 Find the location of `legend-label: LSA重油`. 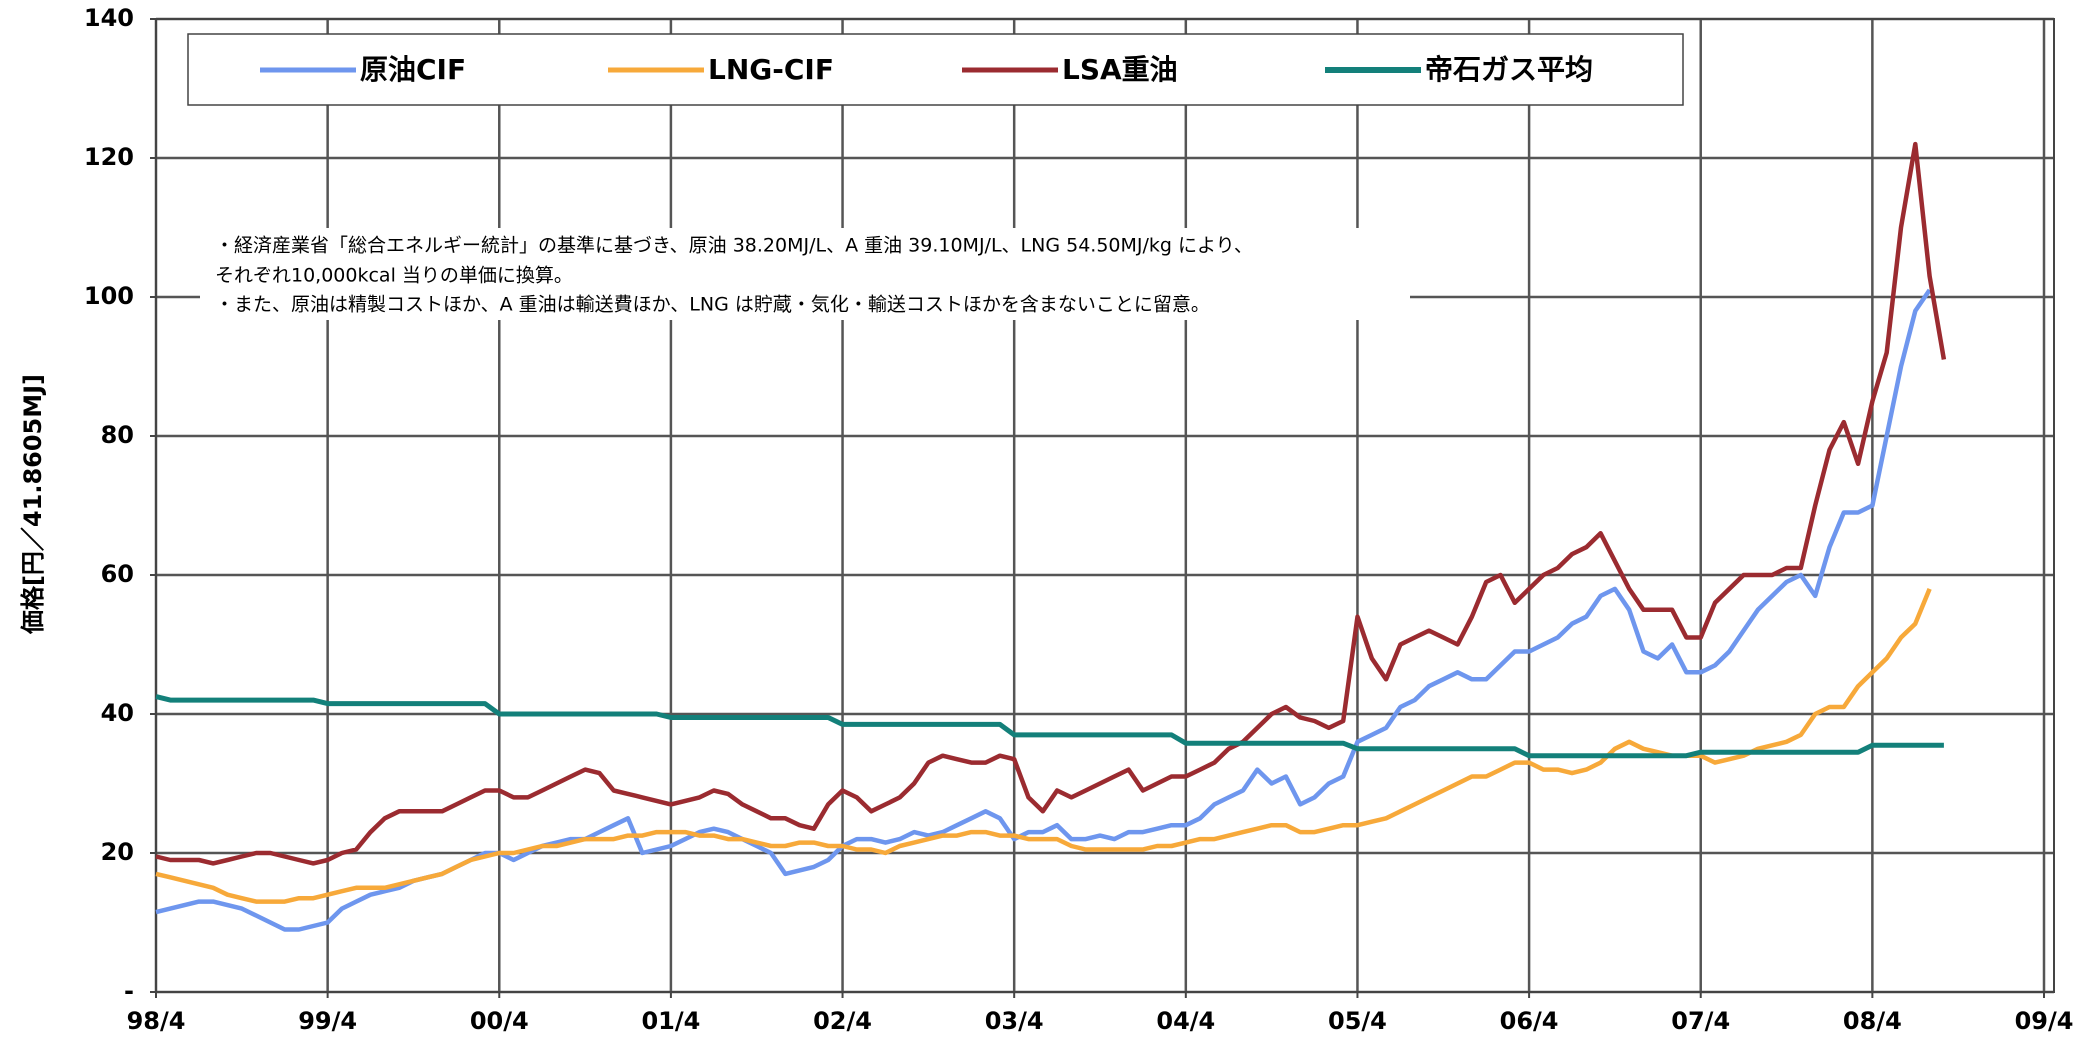

legend-label: LSA重油 is located at coordinates (1120, 69).